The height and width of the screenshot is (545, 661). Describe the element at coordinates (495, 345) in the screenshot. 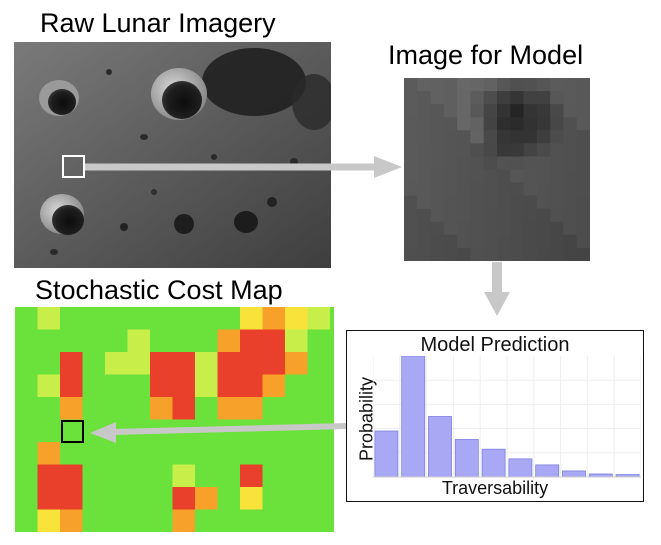

I see `prediction-title: Model Prediction` at that location.